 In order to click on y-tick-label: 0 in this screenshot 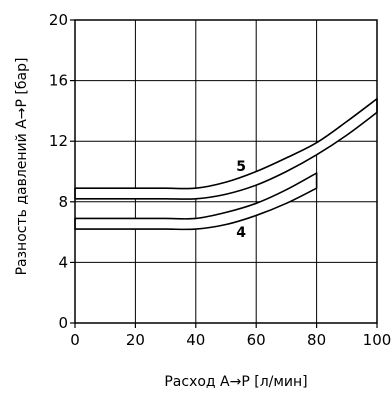, I will do `click(63, 323)`.